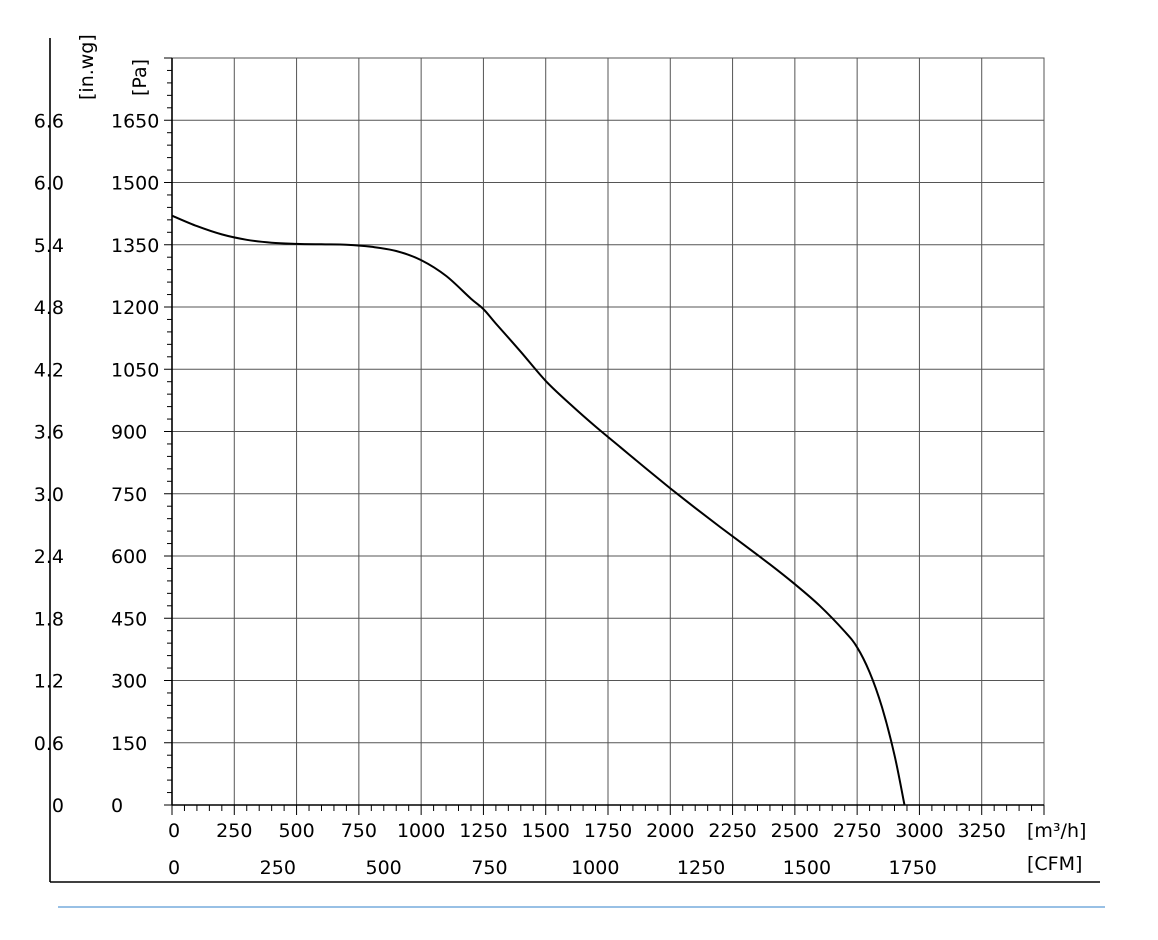 The width and height of the screenshot is (1158, 940). What do you see at coordinates (857, 831) in the screenshot?
I see `x-tick-label: 2750` at bounding box center [857, 831].